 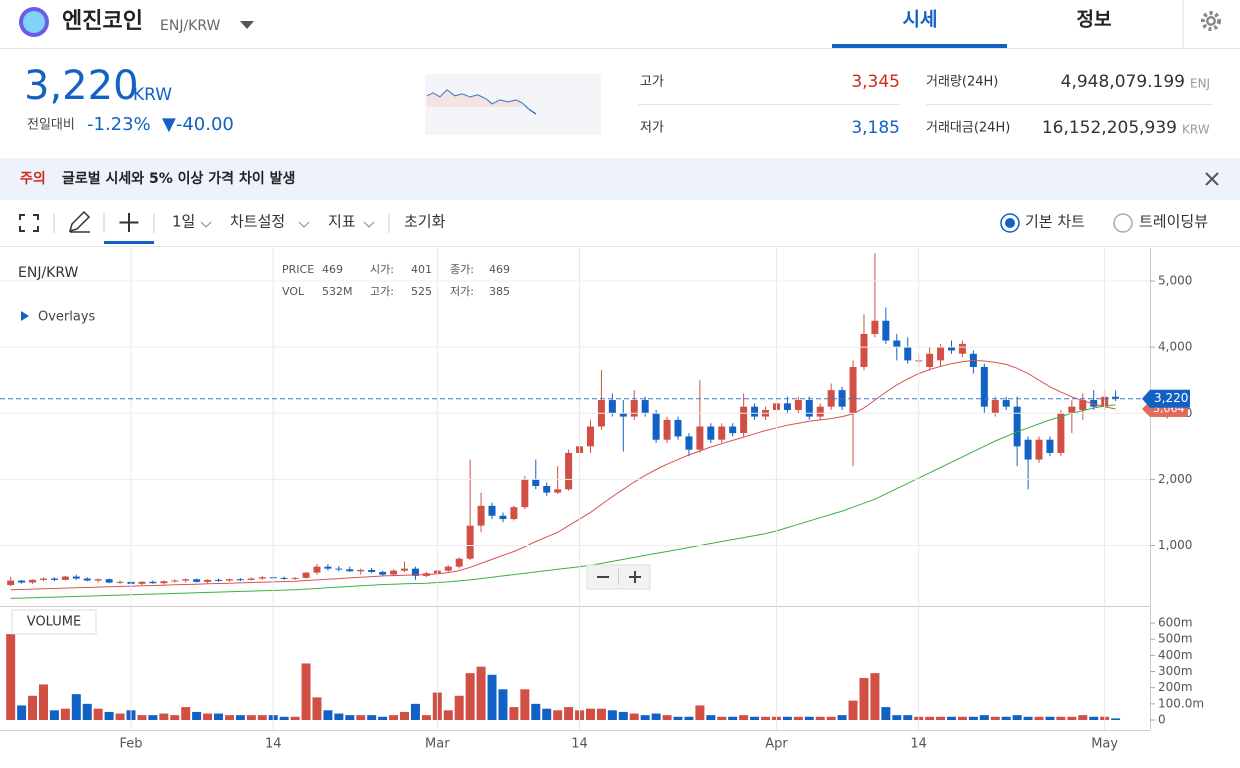 I want to click on info-value: 525, so click(x=421, y=291).